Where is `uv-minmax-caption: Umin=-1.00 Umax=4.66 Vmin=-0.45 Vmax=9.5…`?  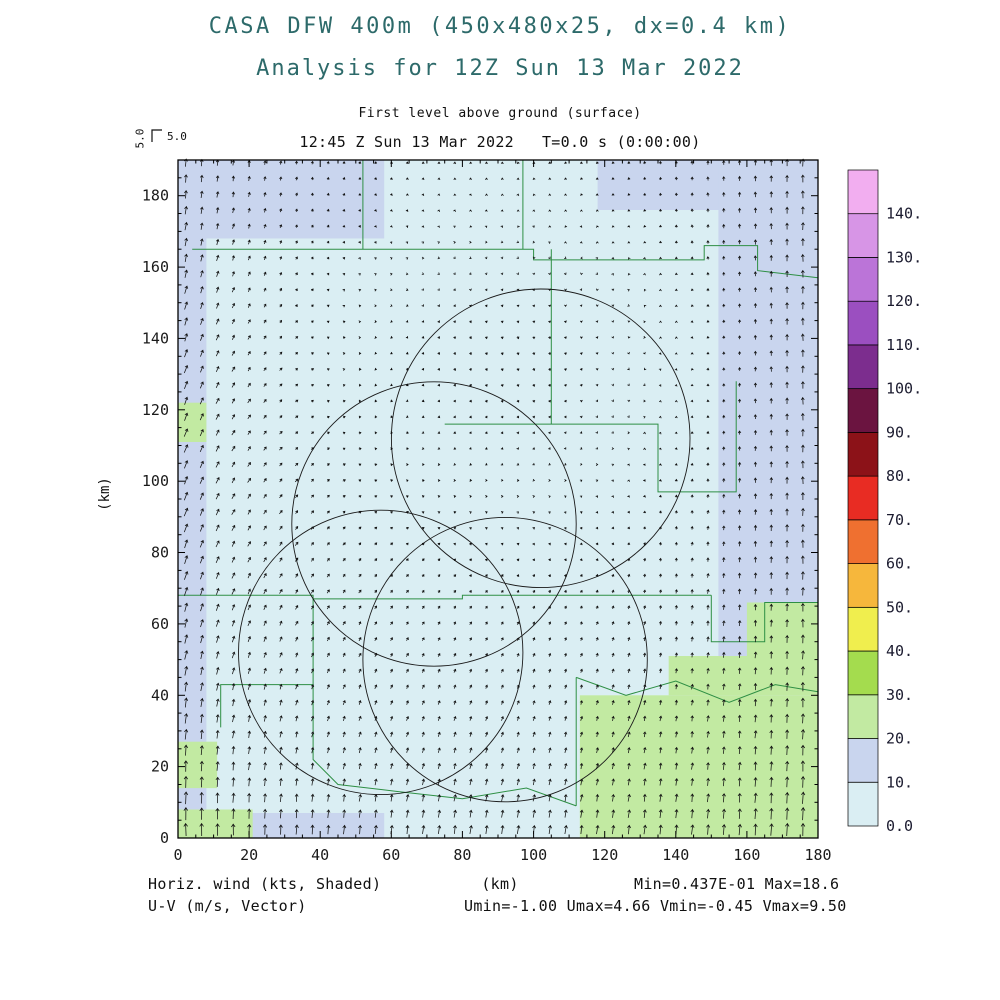 uv-minmax-caption: Umin=-1.00 Umax=4.66 Vmin=-0.45 Vmax=9.5… is located at coordinates (655, 906).